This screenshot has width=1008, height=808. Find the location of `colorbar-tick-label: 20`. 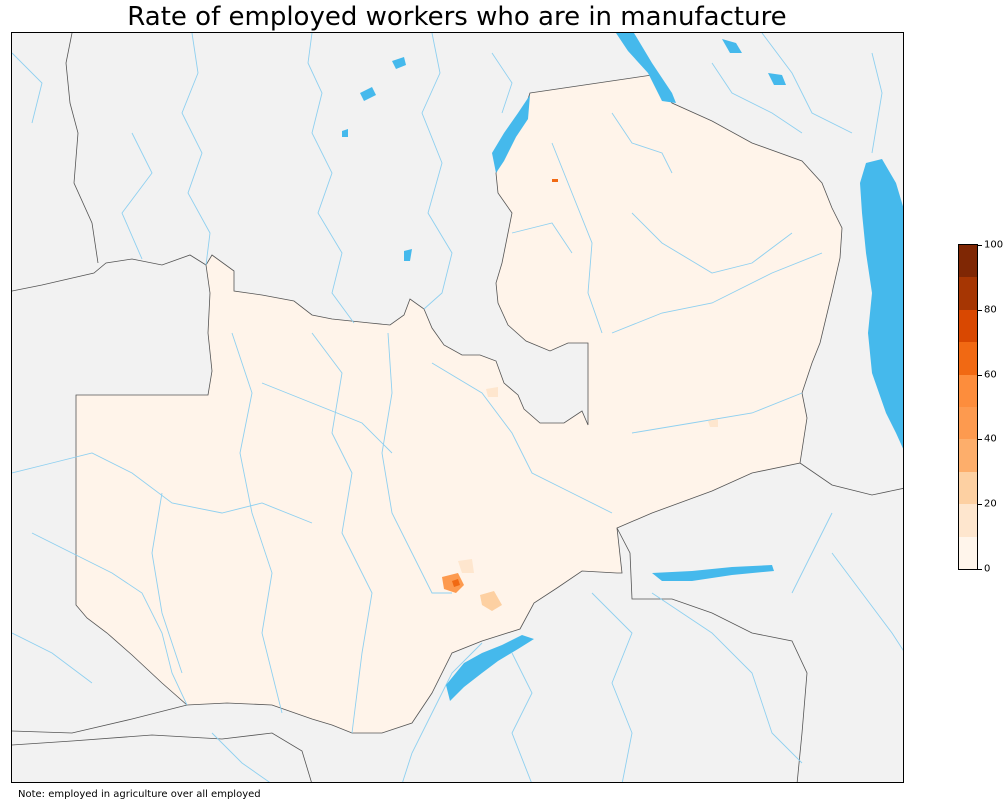

colorbar-tick-label: 20 is located at coordinates (990, 504).